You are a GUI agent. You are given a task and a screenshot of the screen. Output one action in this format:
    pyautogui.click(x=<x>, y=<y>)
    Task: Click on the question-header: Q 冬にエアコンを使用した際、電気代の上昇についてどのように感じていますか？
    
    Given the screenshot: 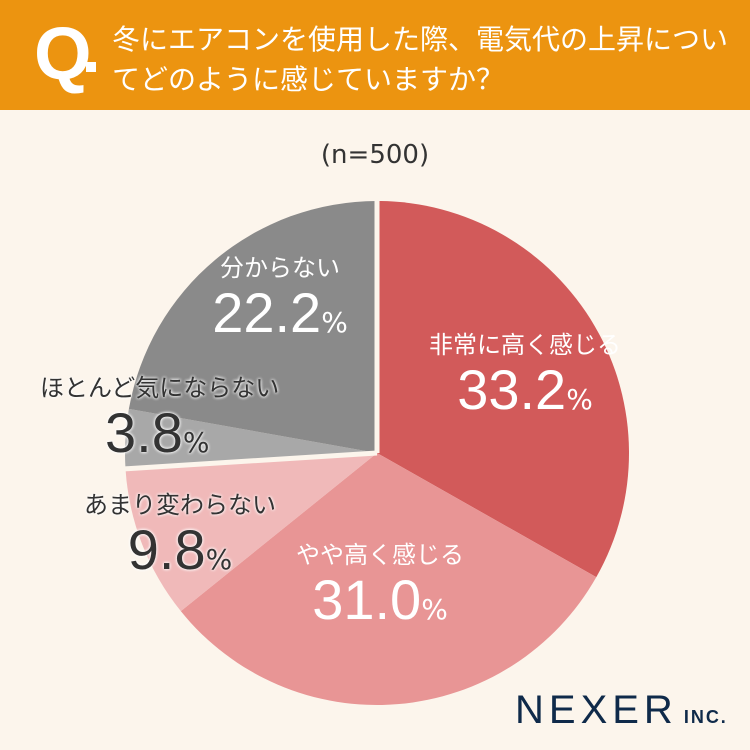 What is the action you would take?
    pyautogui.click(x=375, y=55)
    